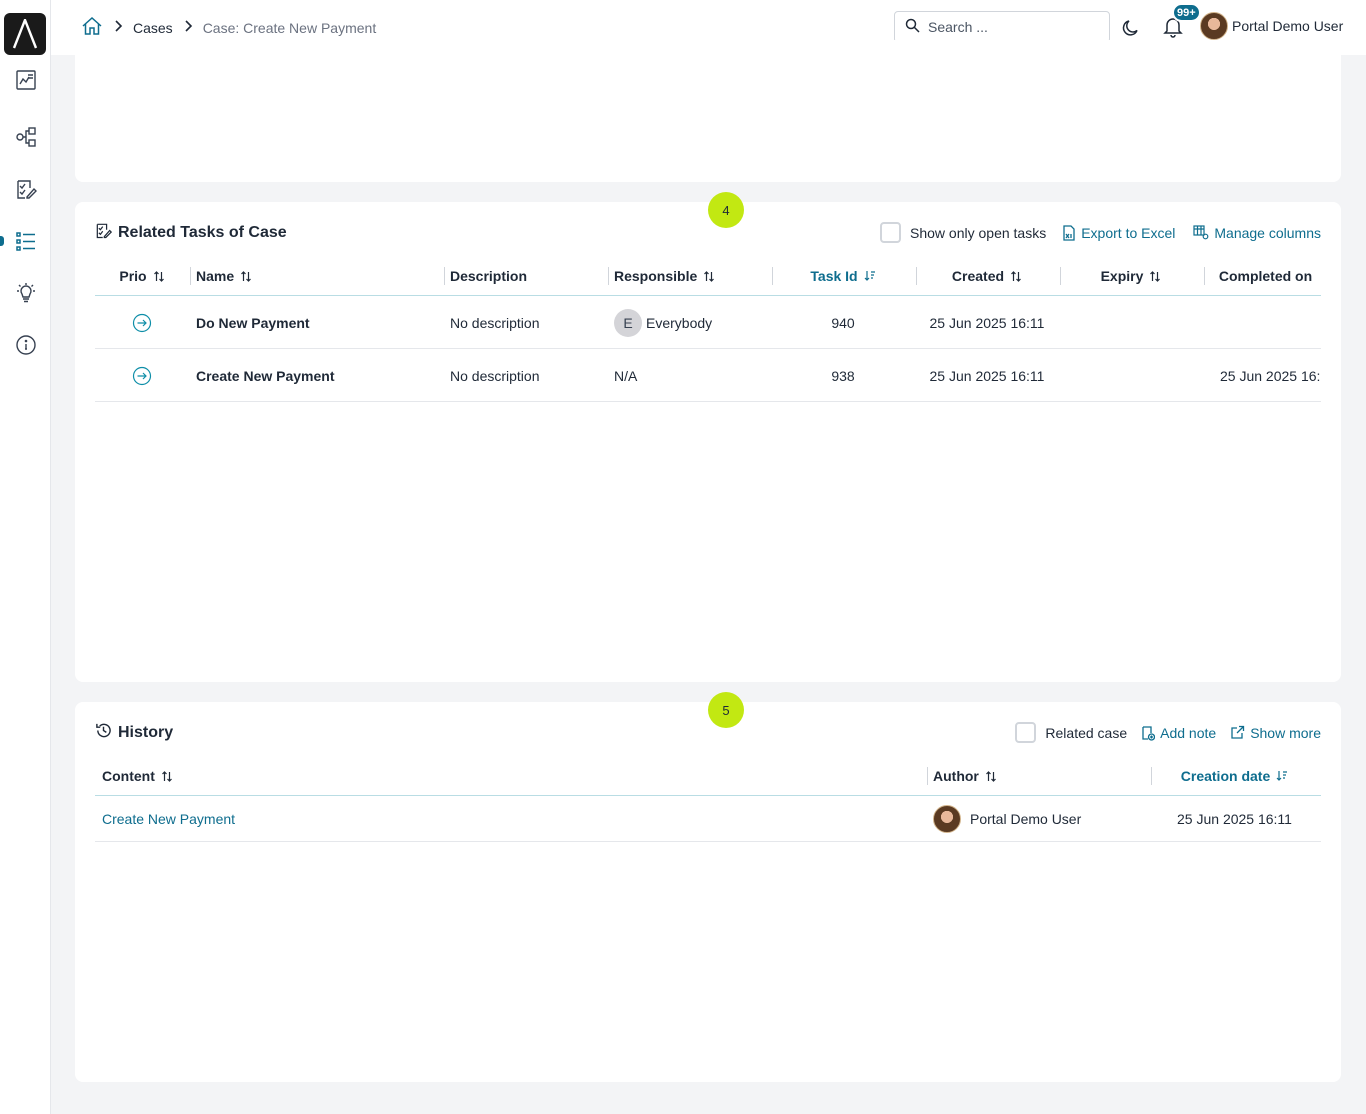  Describe the element at coordinates (103, 733) in the screenshot. I see `history-icon` at that location.